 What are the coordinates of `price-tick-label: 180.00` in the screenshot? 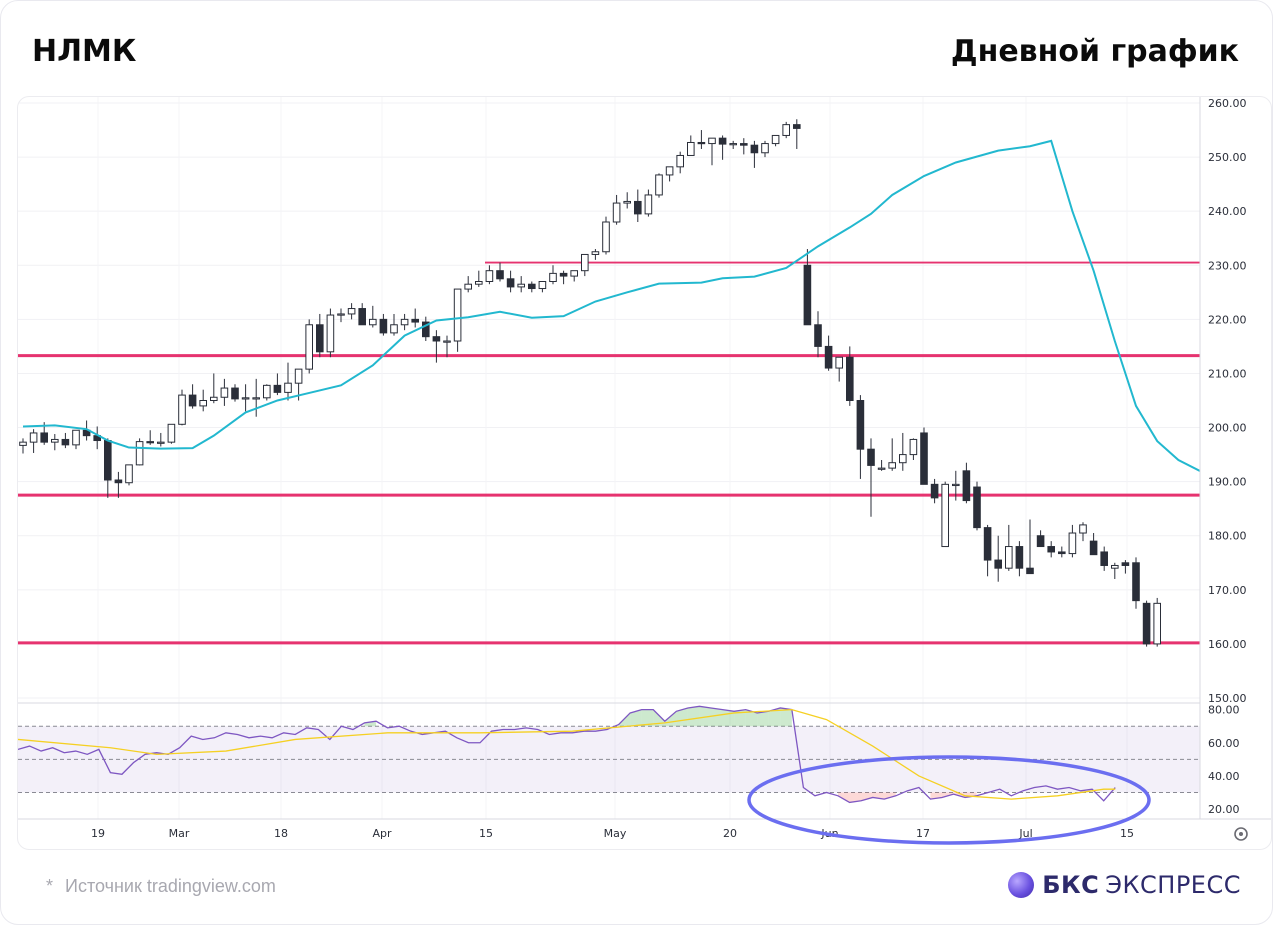 It's located at (1227, 536).